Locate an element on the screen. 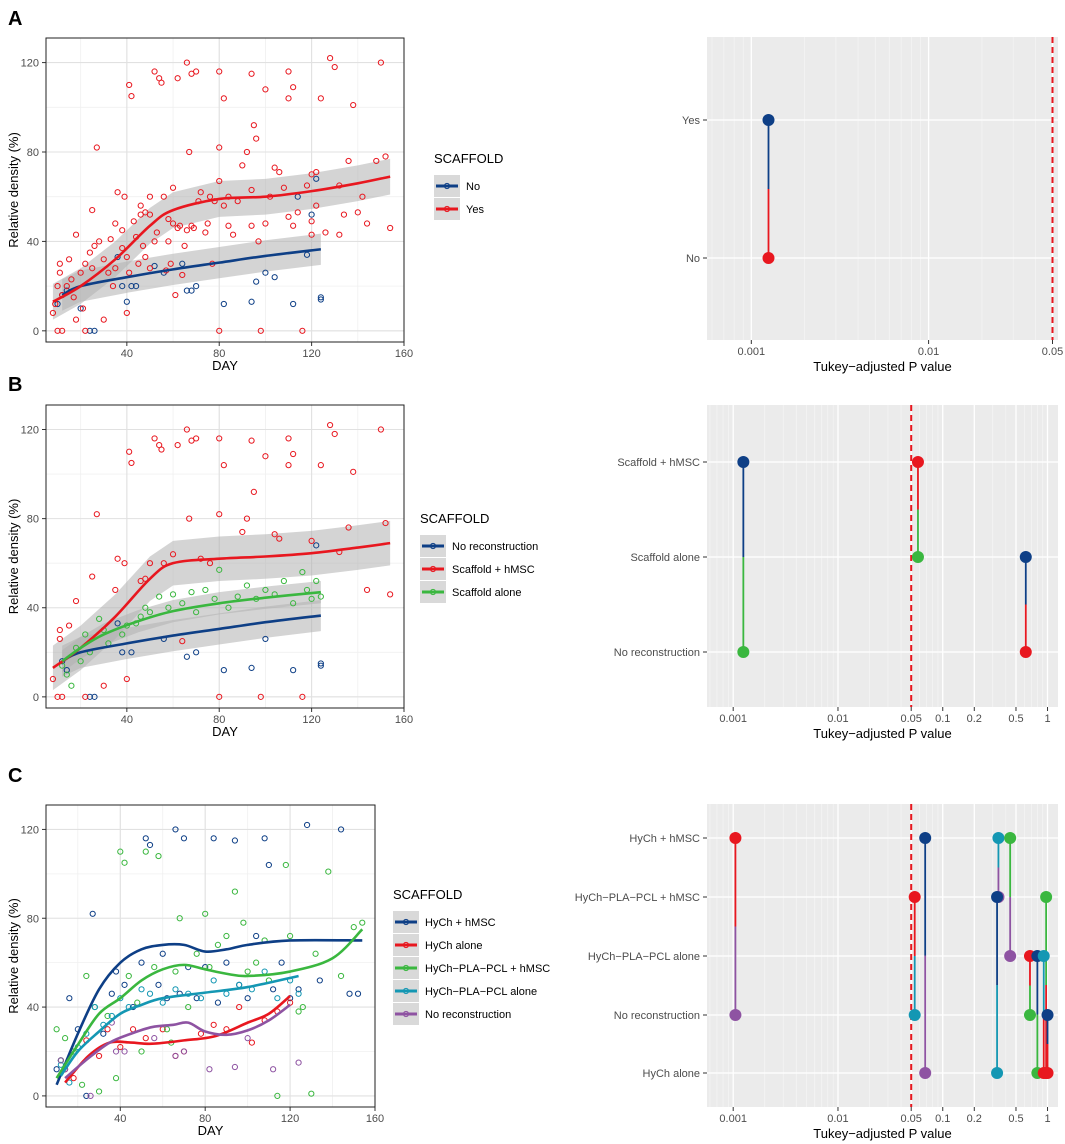 The height and width of the screenshot is (1144, 1065). plot-area is located at coordinates (221, 560).